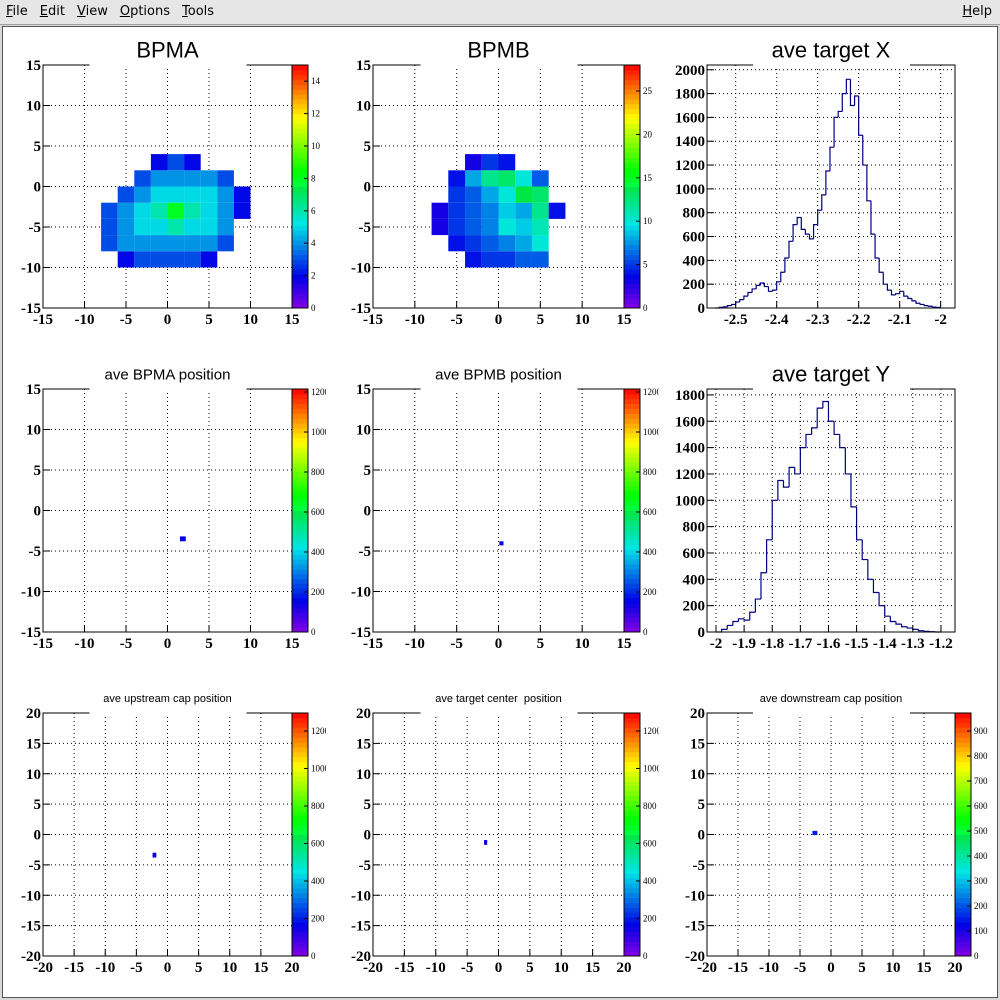 This screenshot has width=1000, height=1000. What do you see at coordinates (38, 805) in the screenshot?
I see `y-tick-label: 5` at bounding box center [38, 805].